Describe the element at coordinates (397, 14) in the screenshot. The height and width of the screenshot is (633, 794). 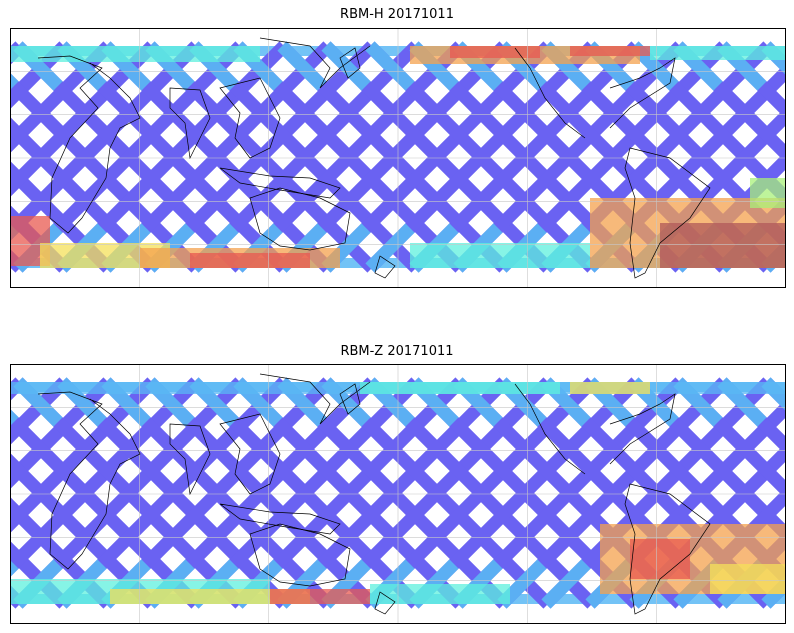
I see `panel-title-rbm-h: RBM-H 20171011` at that location.